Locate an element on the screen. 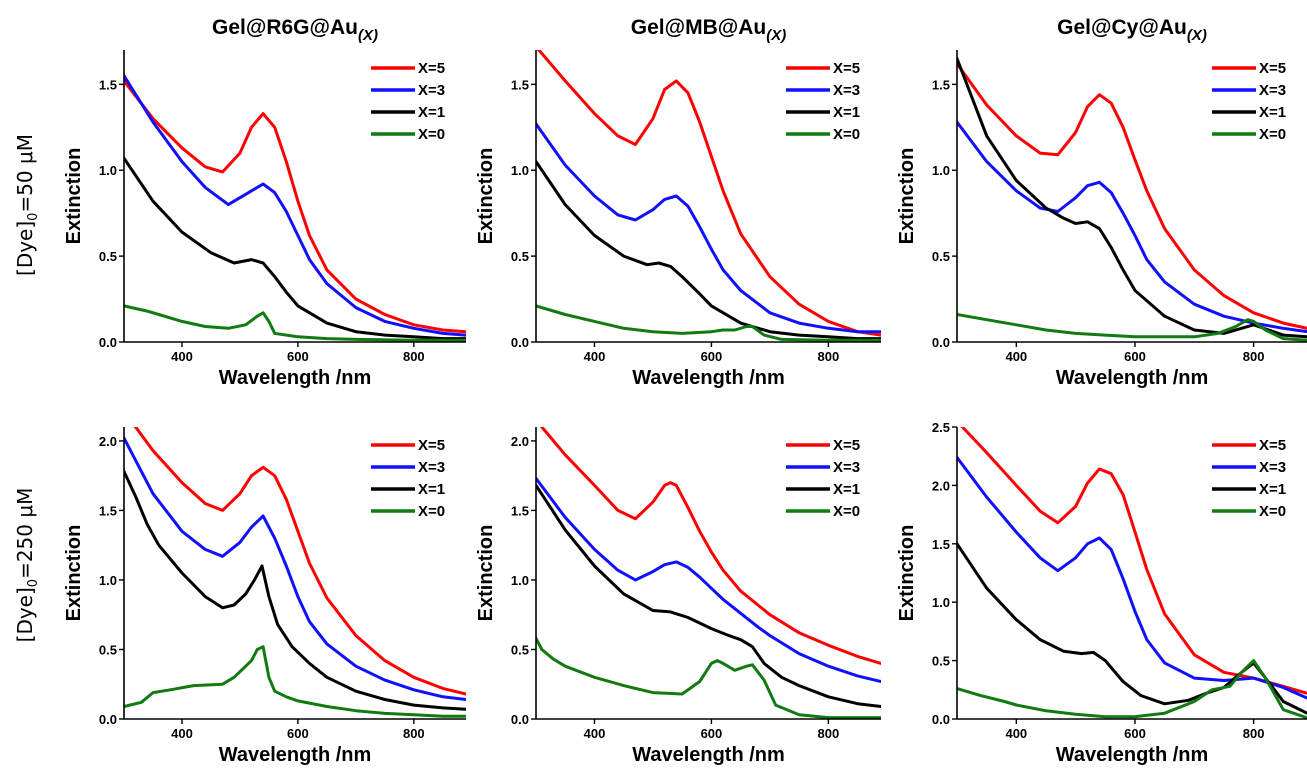 This screenshot has width=1307, height=778. chart-title-main: Gel@MB@Au is located at coordinates (698, 27).